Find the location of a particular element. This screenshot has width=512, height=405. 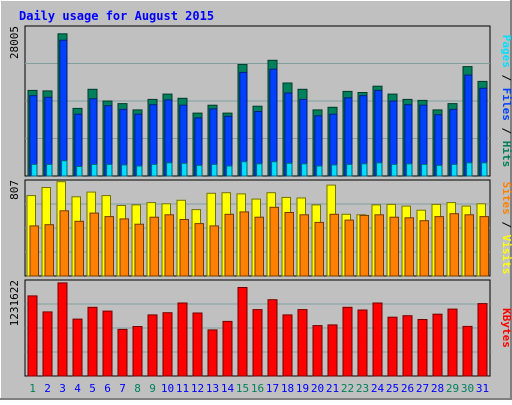

x-tick-label: 3 is located at coordinates (62, 388).